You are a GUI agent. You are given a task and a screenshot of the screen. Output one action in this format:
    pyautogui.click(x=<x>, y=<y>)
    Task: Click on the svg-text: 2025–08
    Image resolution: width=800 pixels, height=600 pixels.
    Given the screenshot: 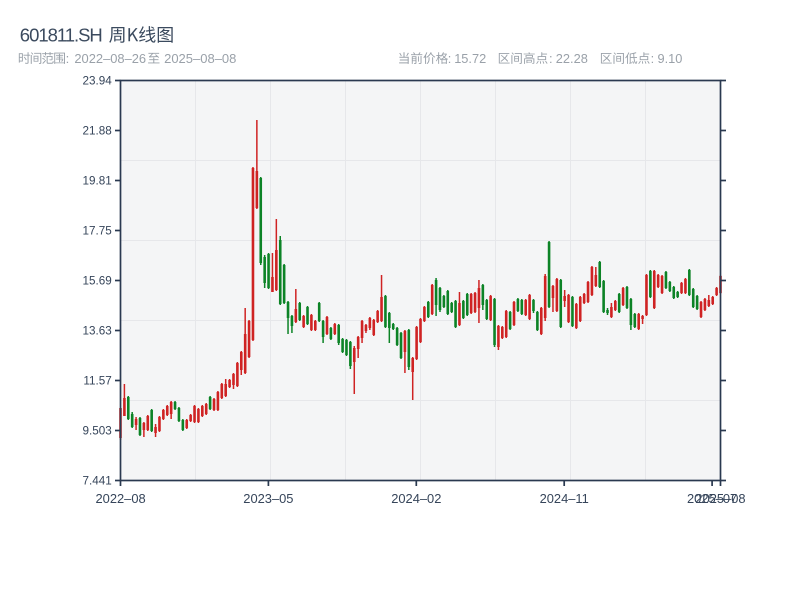 What is the action you would take?
    pyautogui.click(x=720, y=498)
    